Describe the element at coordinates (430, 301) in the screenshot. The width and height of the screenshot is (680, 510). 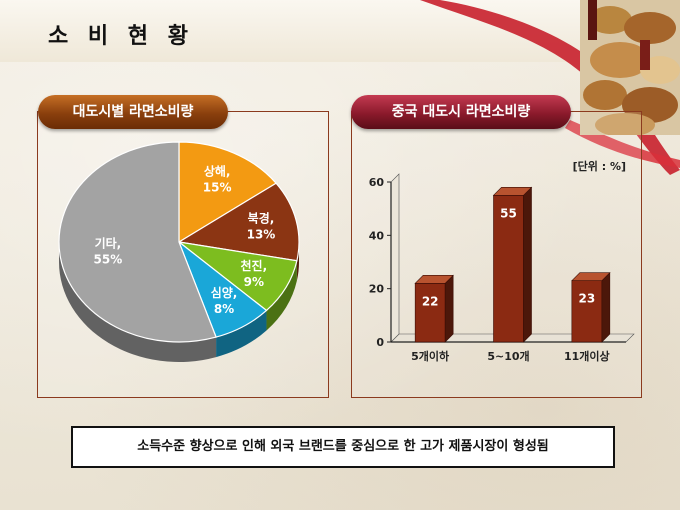
I see `bar-value-label: 22` at that location.